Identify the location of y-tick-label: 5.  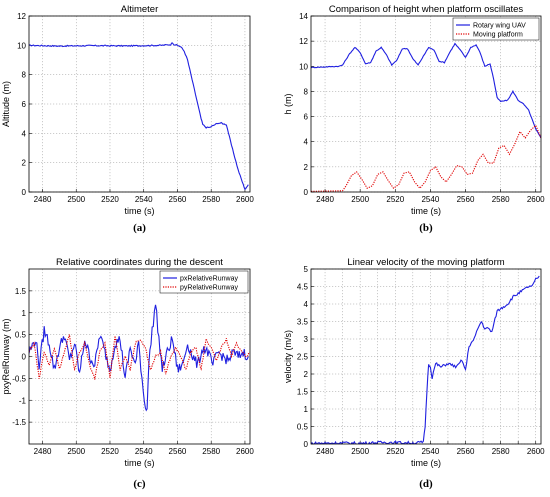
(306, 269).